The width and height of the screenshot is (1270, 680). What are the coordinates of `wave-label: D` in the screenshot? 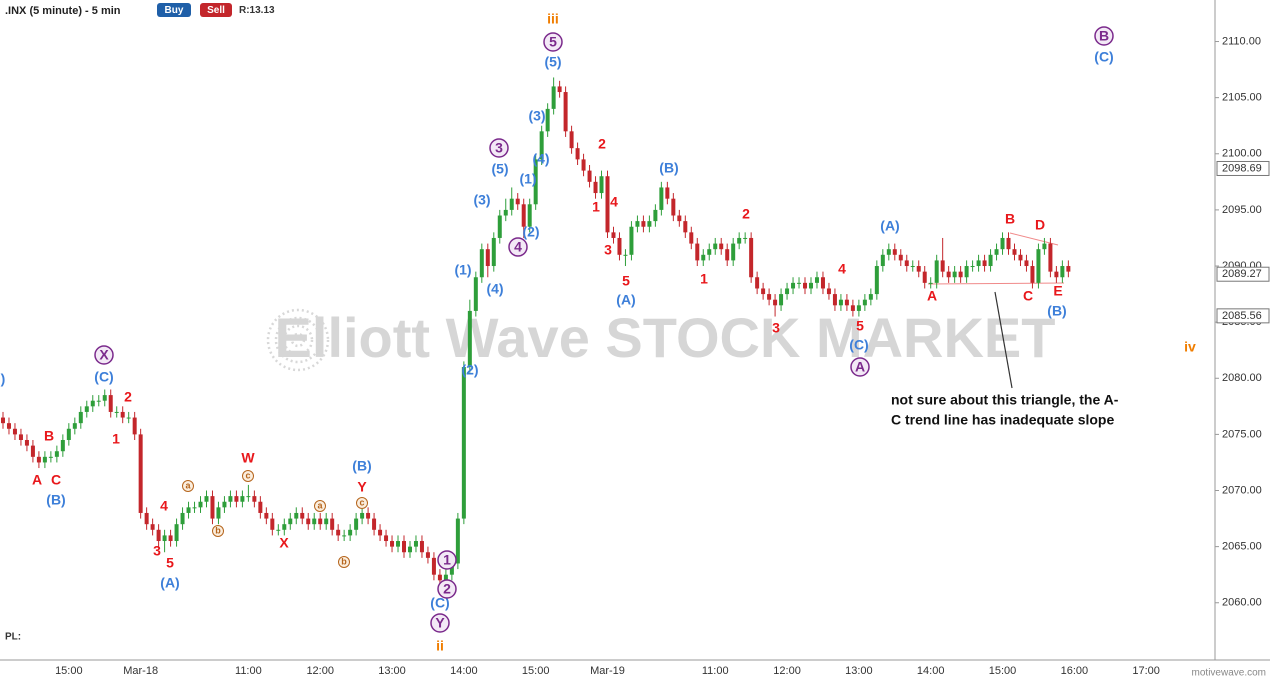 It's located at (1040, 225).